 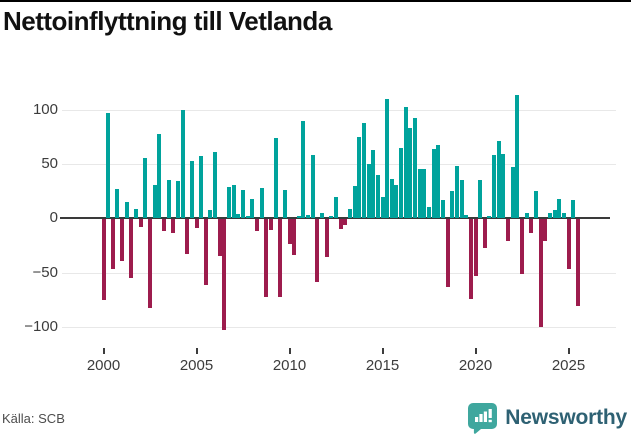 What do you see at coordinates (103, 365) in the screenshot?
I see `x-axis-label: 2000` at bounding box center [103, 365].